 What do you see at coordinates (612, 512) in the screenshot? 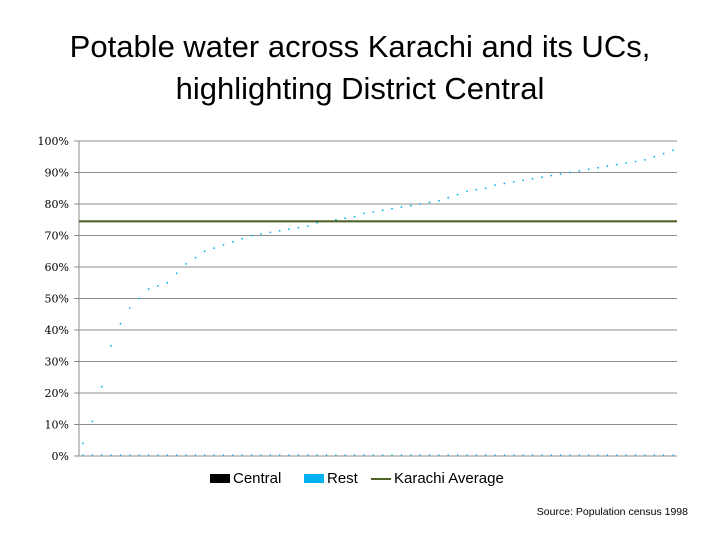
I see `source-note: Source: Population census 1998` at bounding box center [612, 512].